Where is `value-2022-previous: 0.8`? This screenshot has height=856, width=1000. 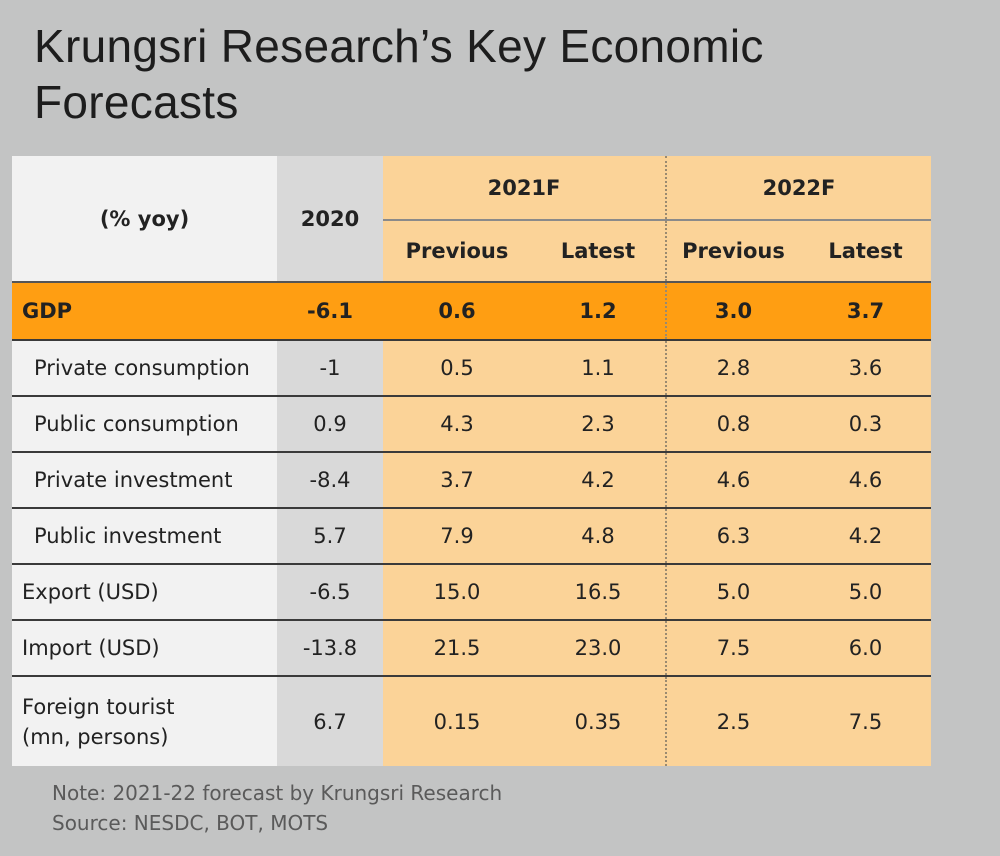 value-2022-previous: 0.8 is located at coordinates (733, 423).